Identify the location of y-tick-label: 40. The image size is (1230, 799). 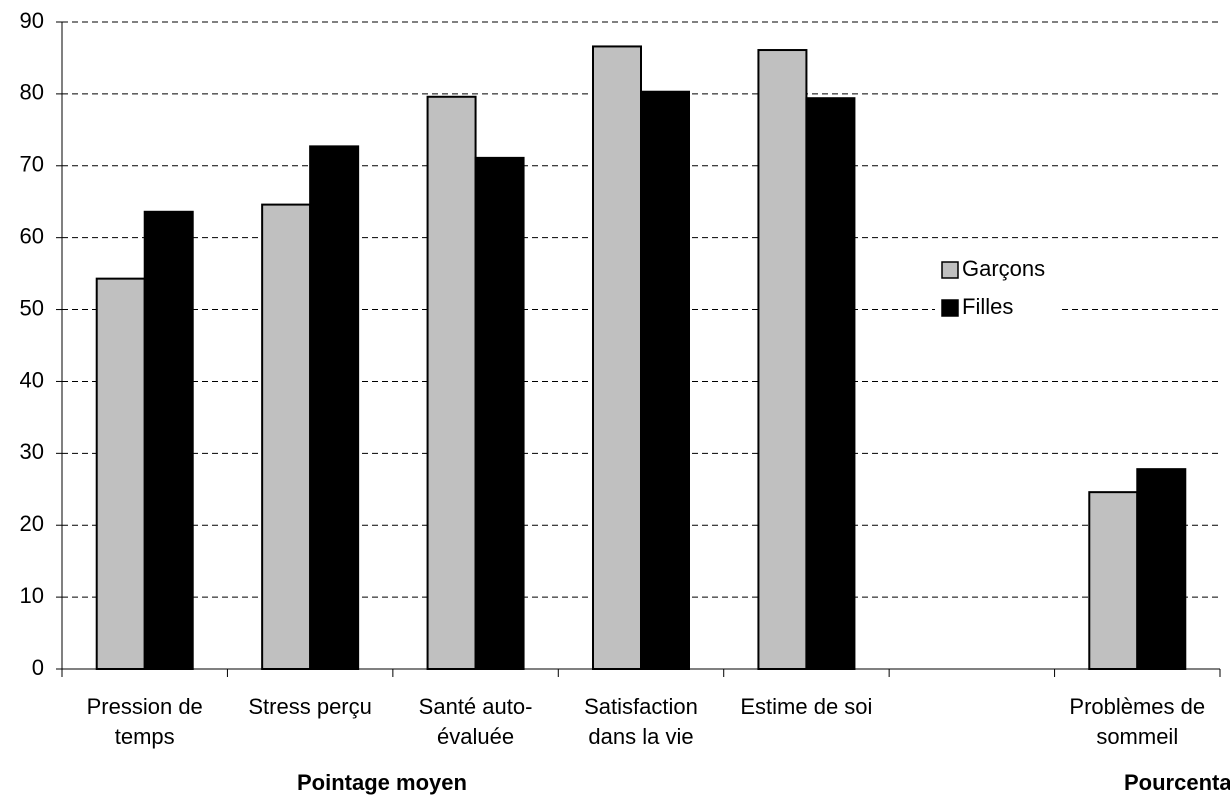
(32, 379).